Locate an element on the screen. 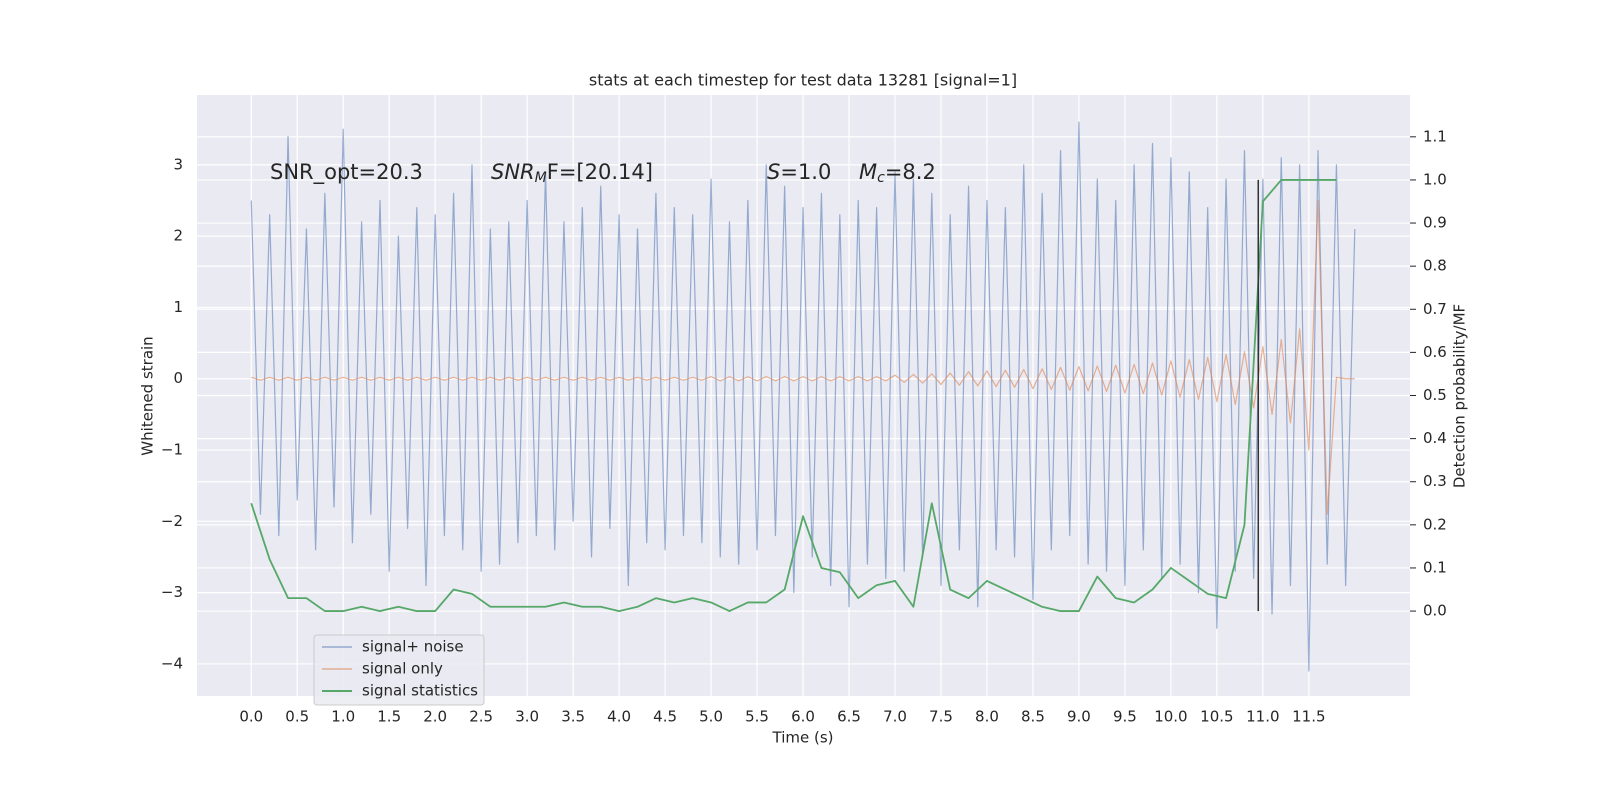 The image size is (1600, 800). x-tick-label: 7.5 is located at coordinates (941, 717).